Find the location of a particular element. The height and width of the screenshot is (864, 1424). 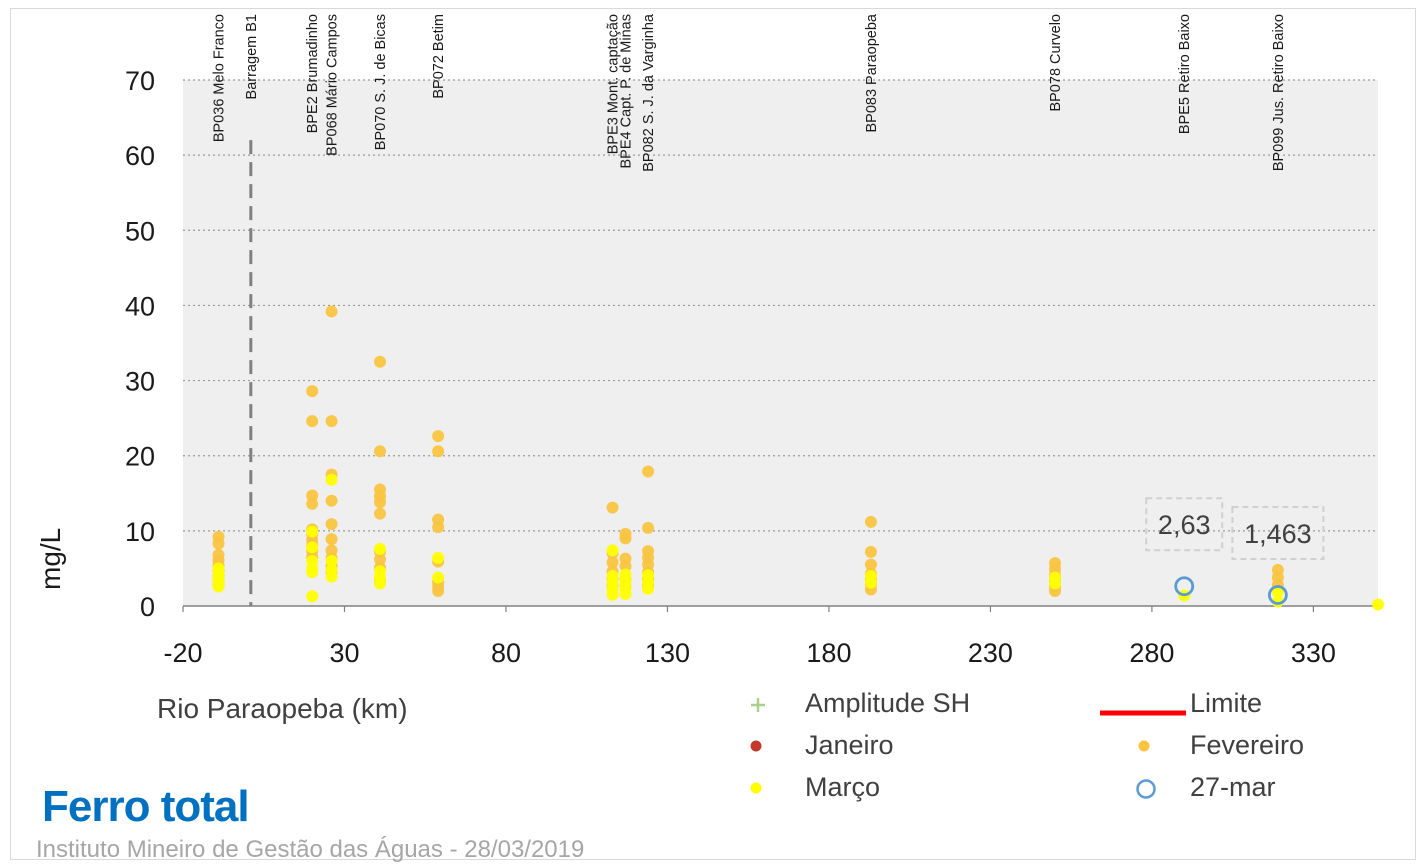

legend-amplitude-sh: Amplitude SH is located at coordinates (888, 703).